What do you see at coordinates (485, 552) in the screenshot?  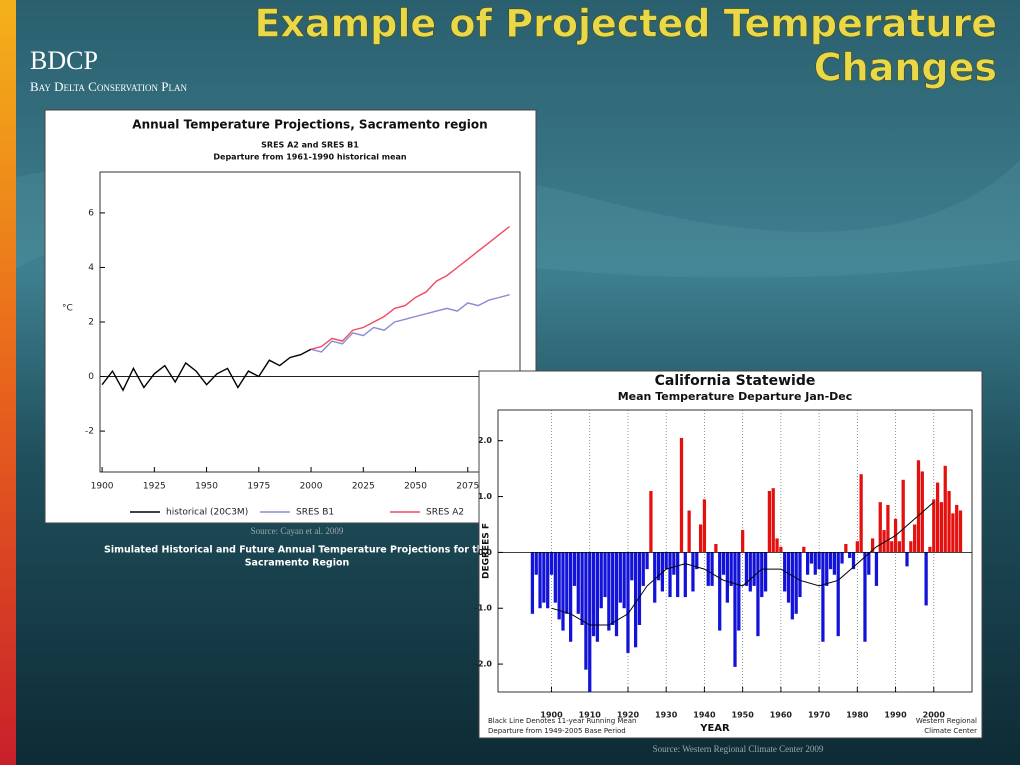 I see `y-tick-label: 0.0` at bounding box center [485, 552].